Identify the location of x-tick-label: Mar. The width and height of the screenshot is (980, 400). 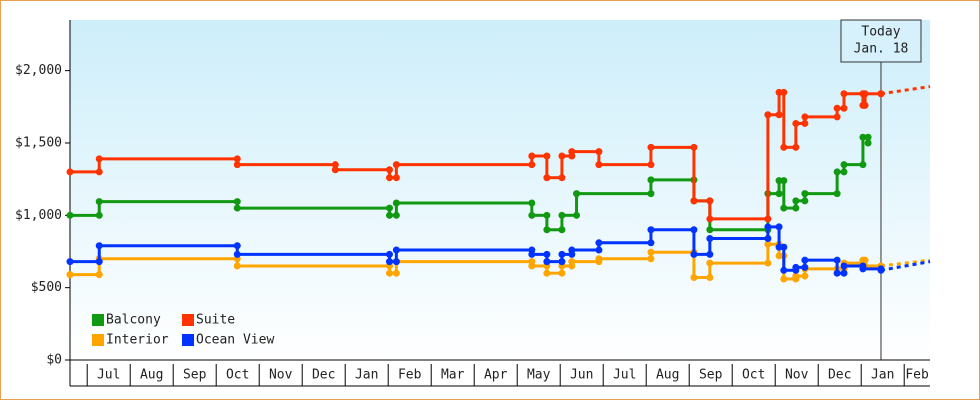
(453, 375).